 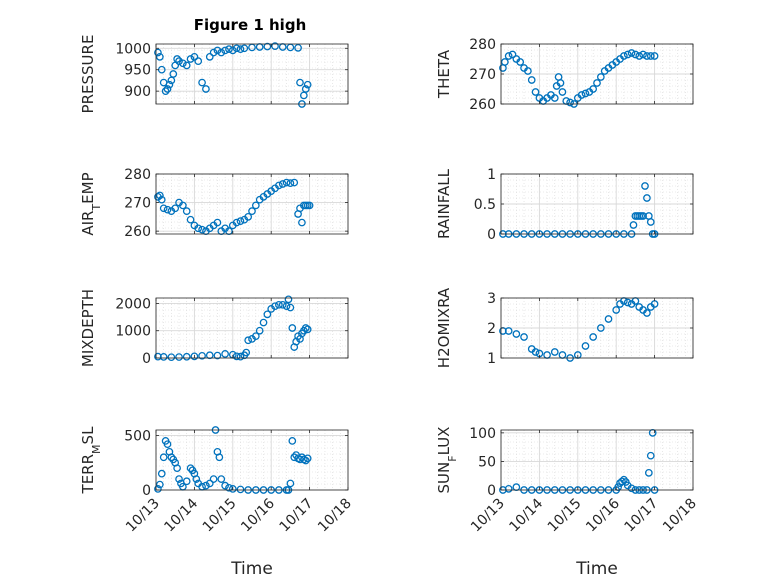 What do you see at coordinates (444, 203) in the screenshot?
I see `y-axis-label: RAINFALL` at bounding box center [444, 203].